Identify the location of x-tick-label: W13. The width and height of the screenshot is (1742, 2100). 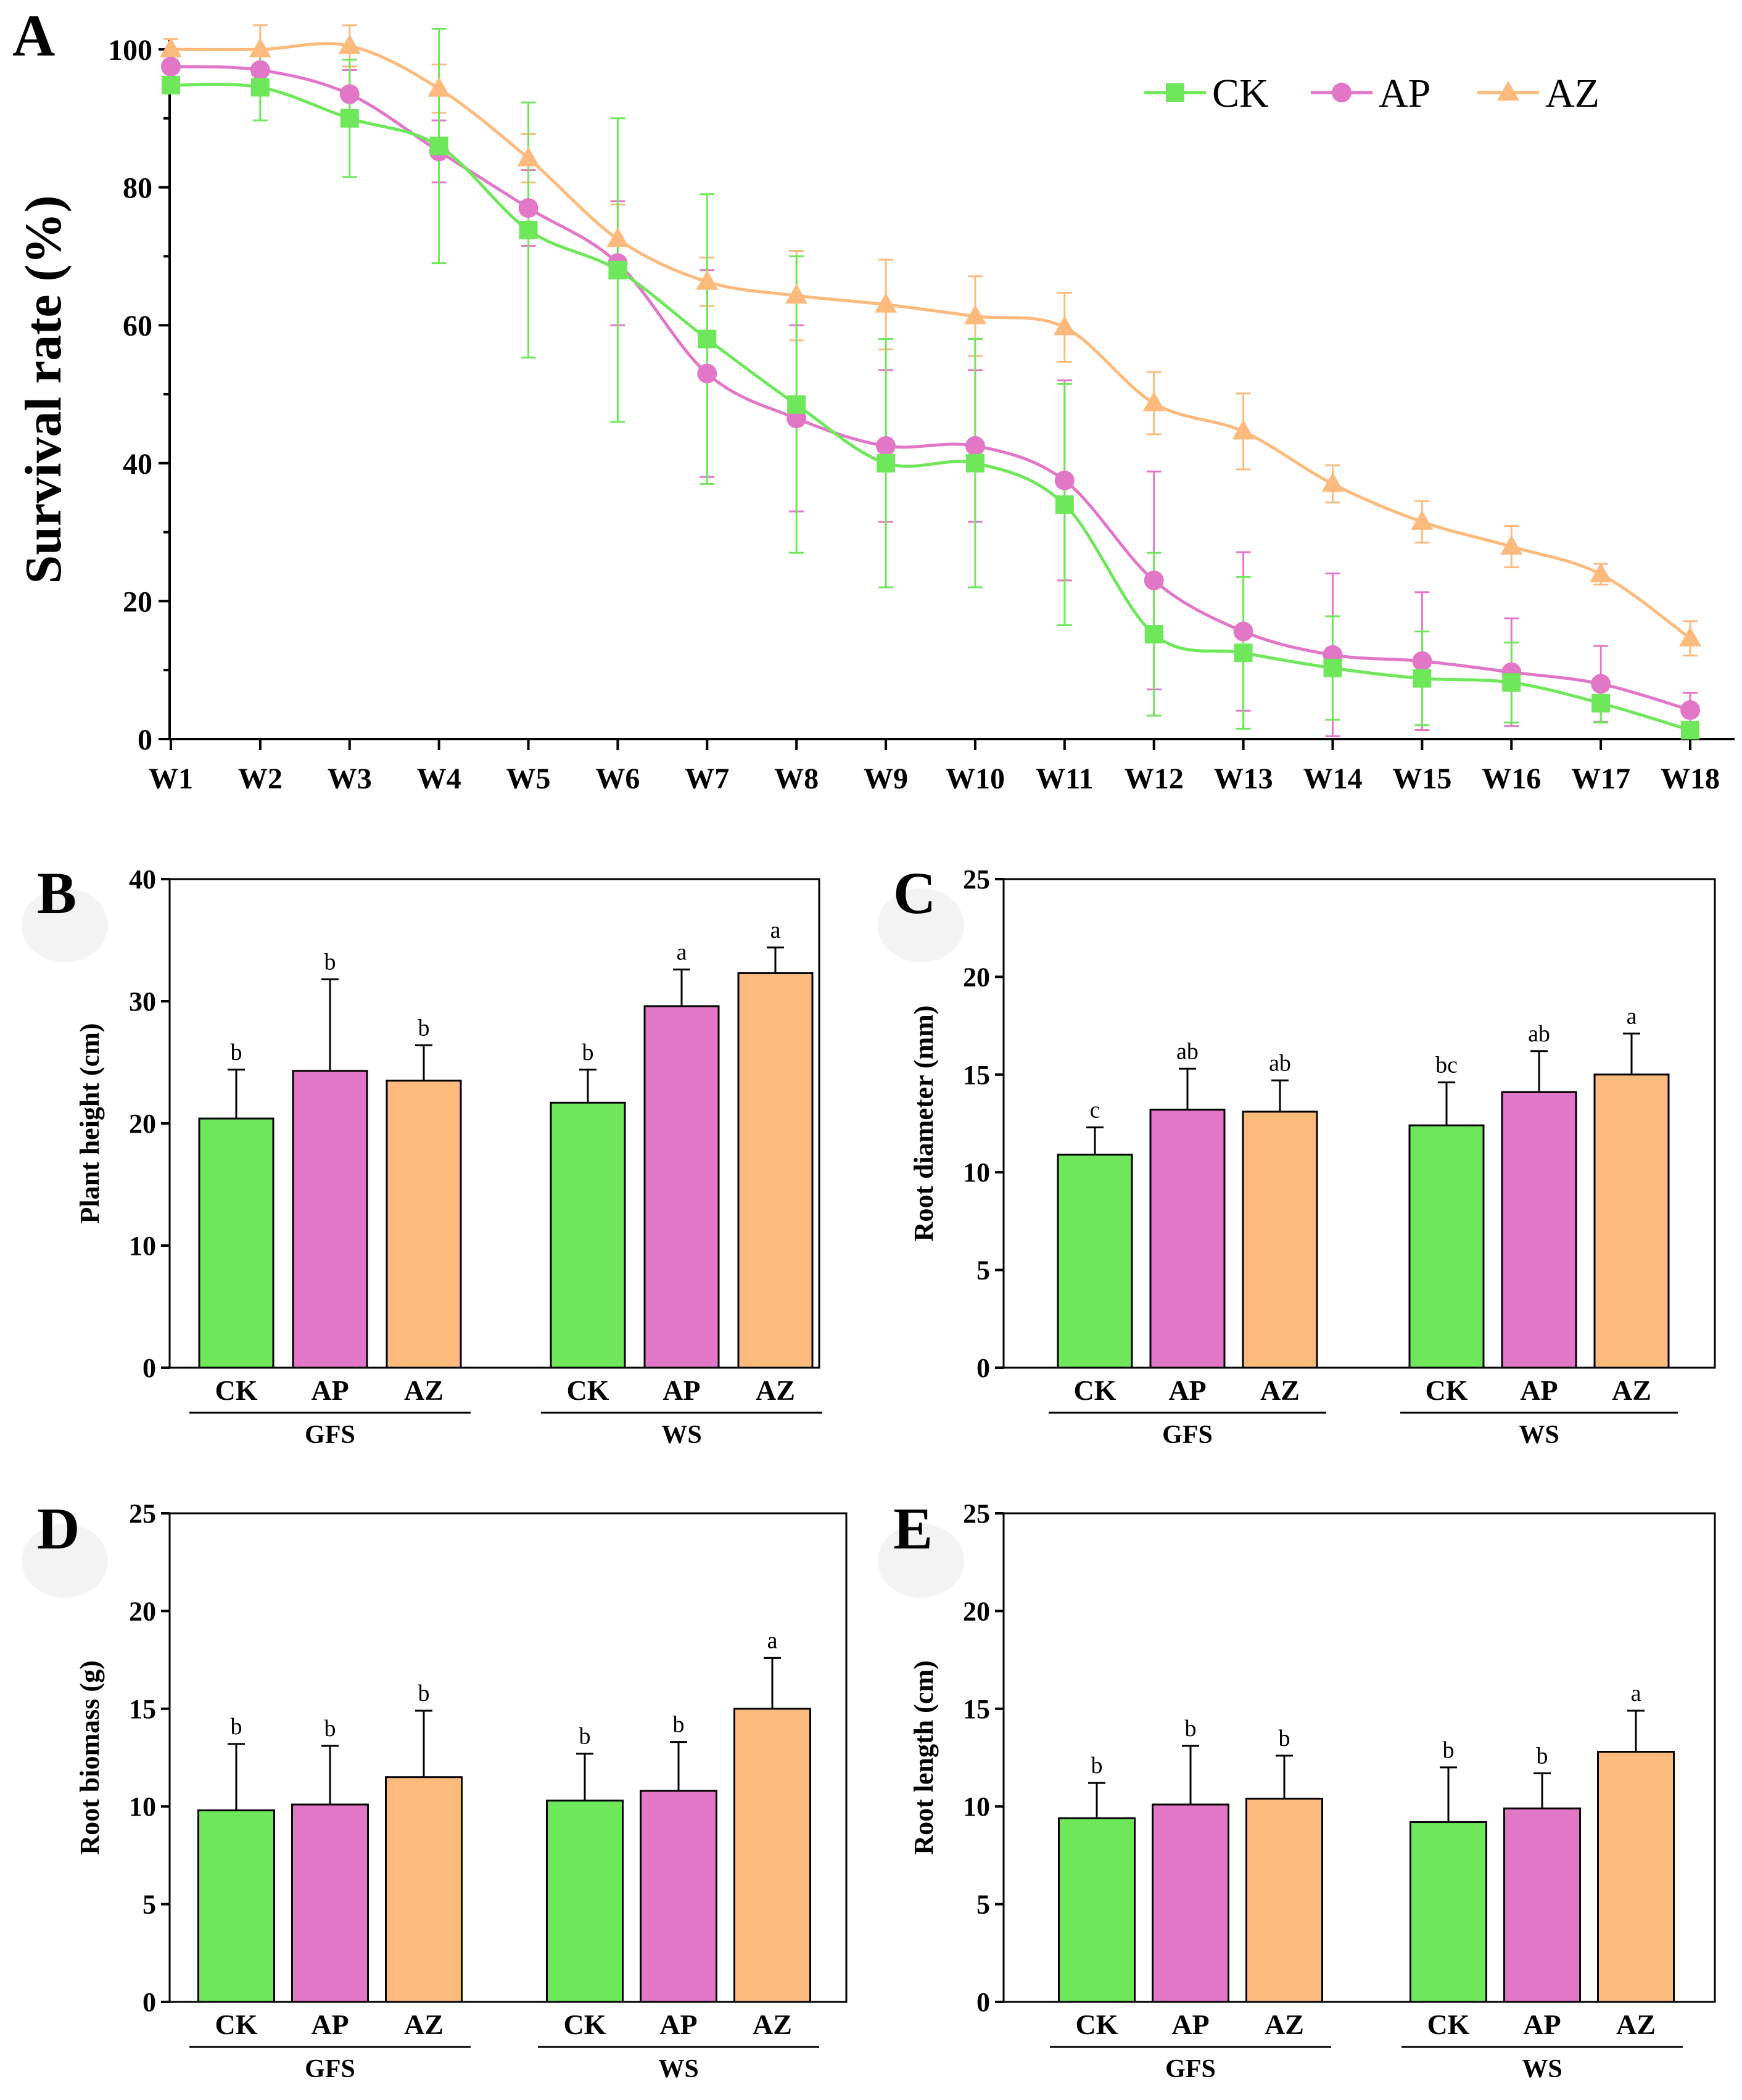
(1243, 779).